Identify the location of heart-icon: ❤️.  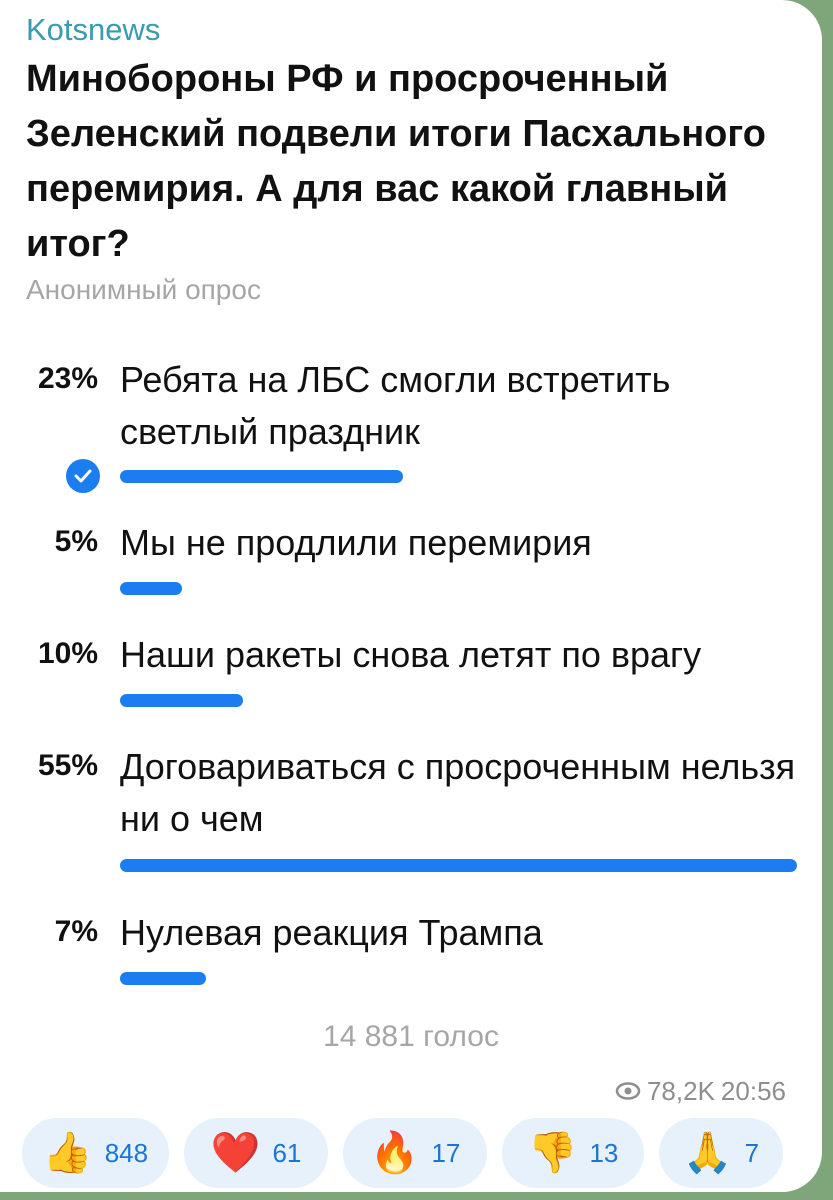
(235, 1153).